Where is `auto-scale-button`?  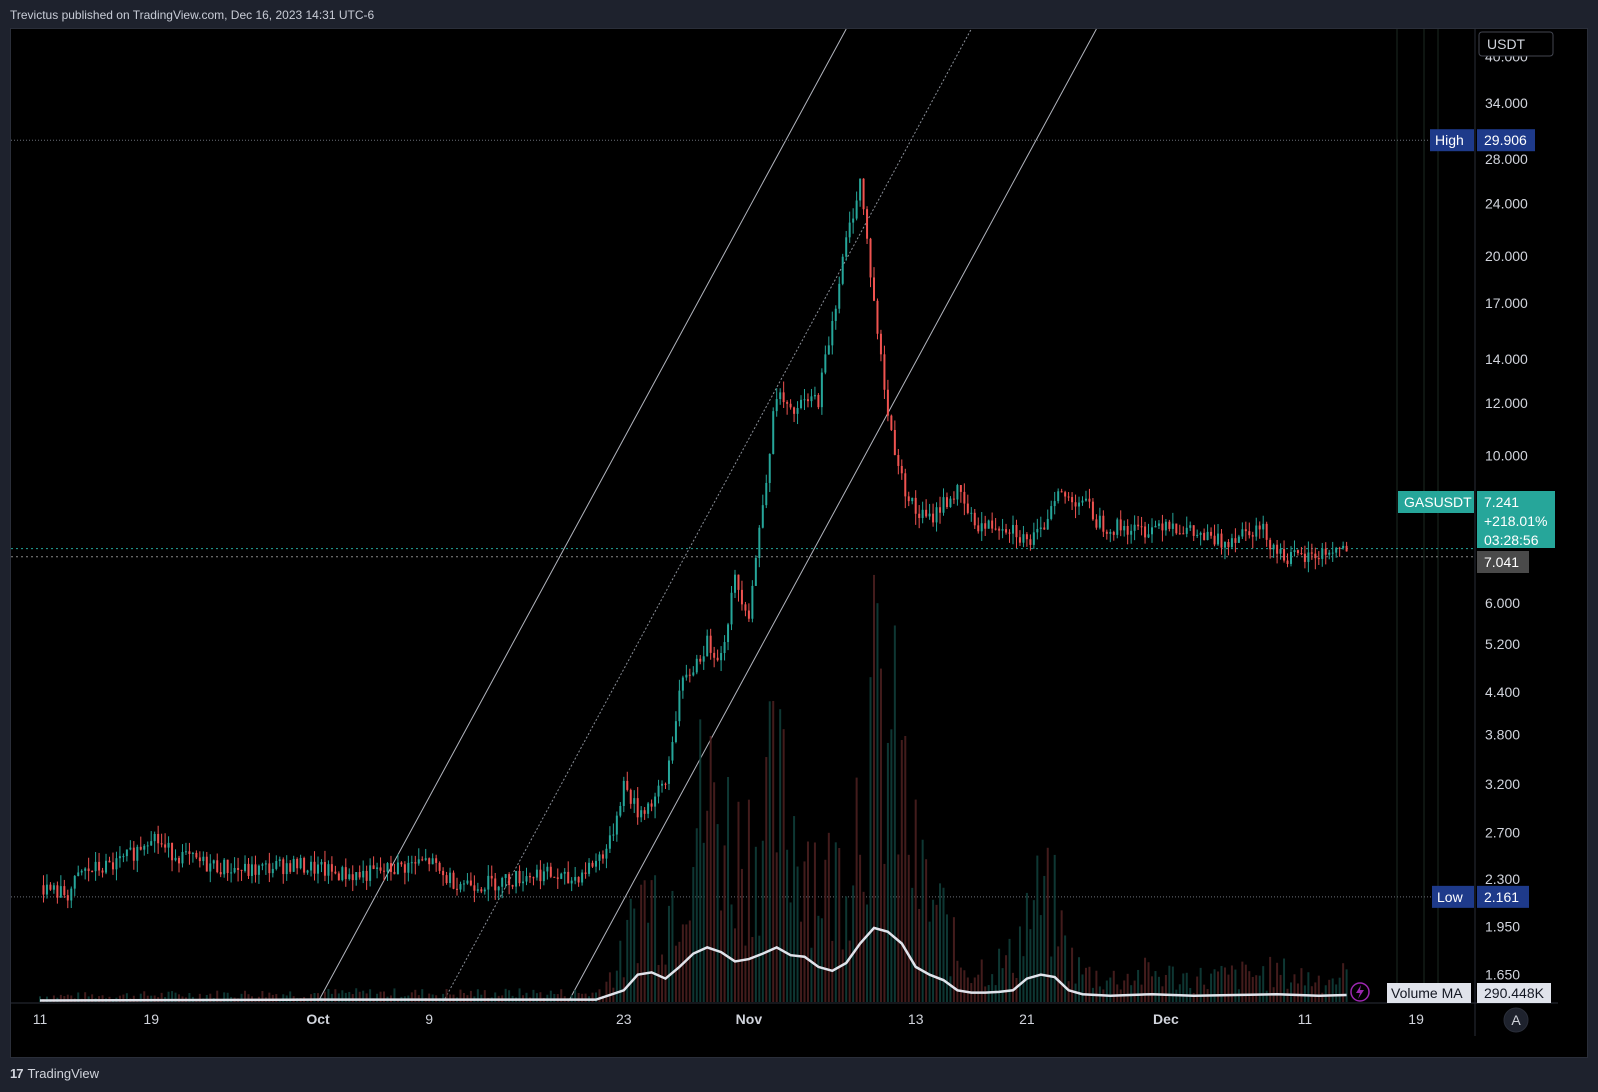 auto-scale-button is located at coordinates (1516, 1020).